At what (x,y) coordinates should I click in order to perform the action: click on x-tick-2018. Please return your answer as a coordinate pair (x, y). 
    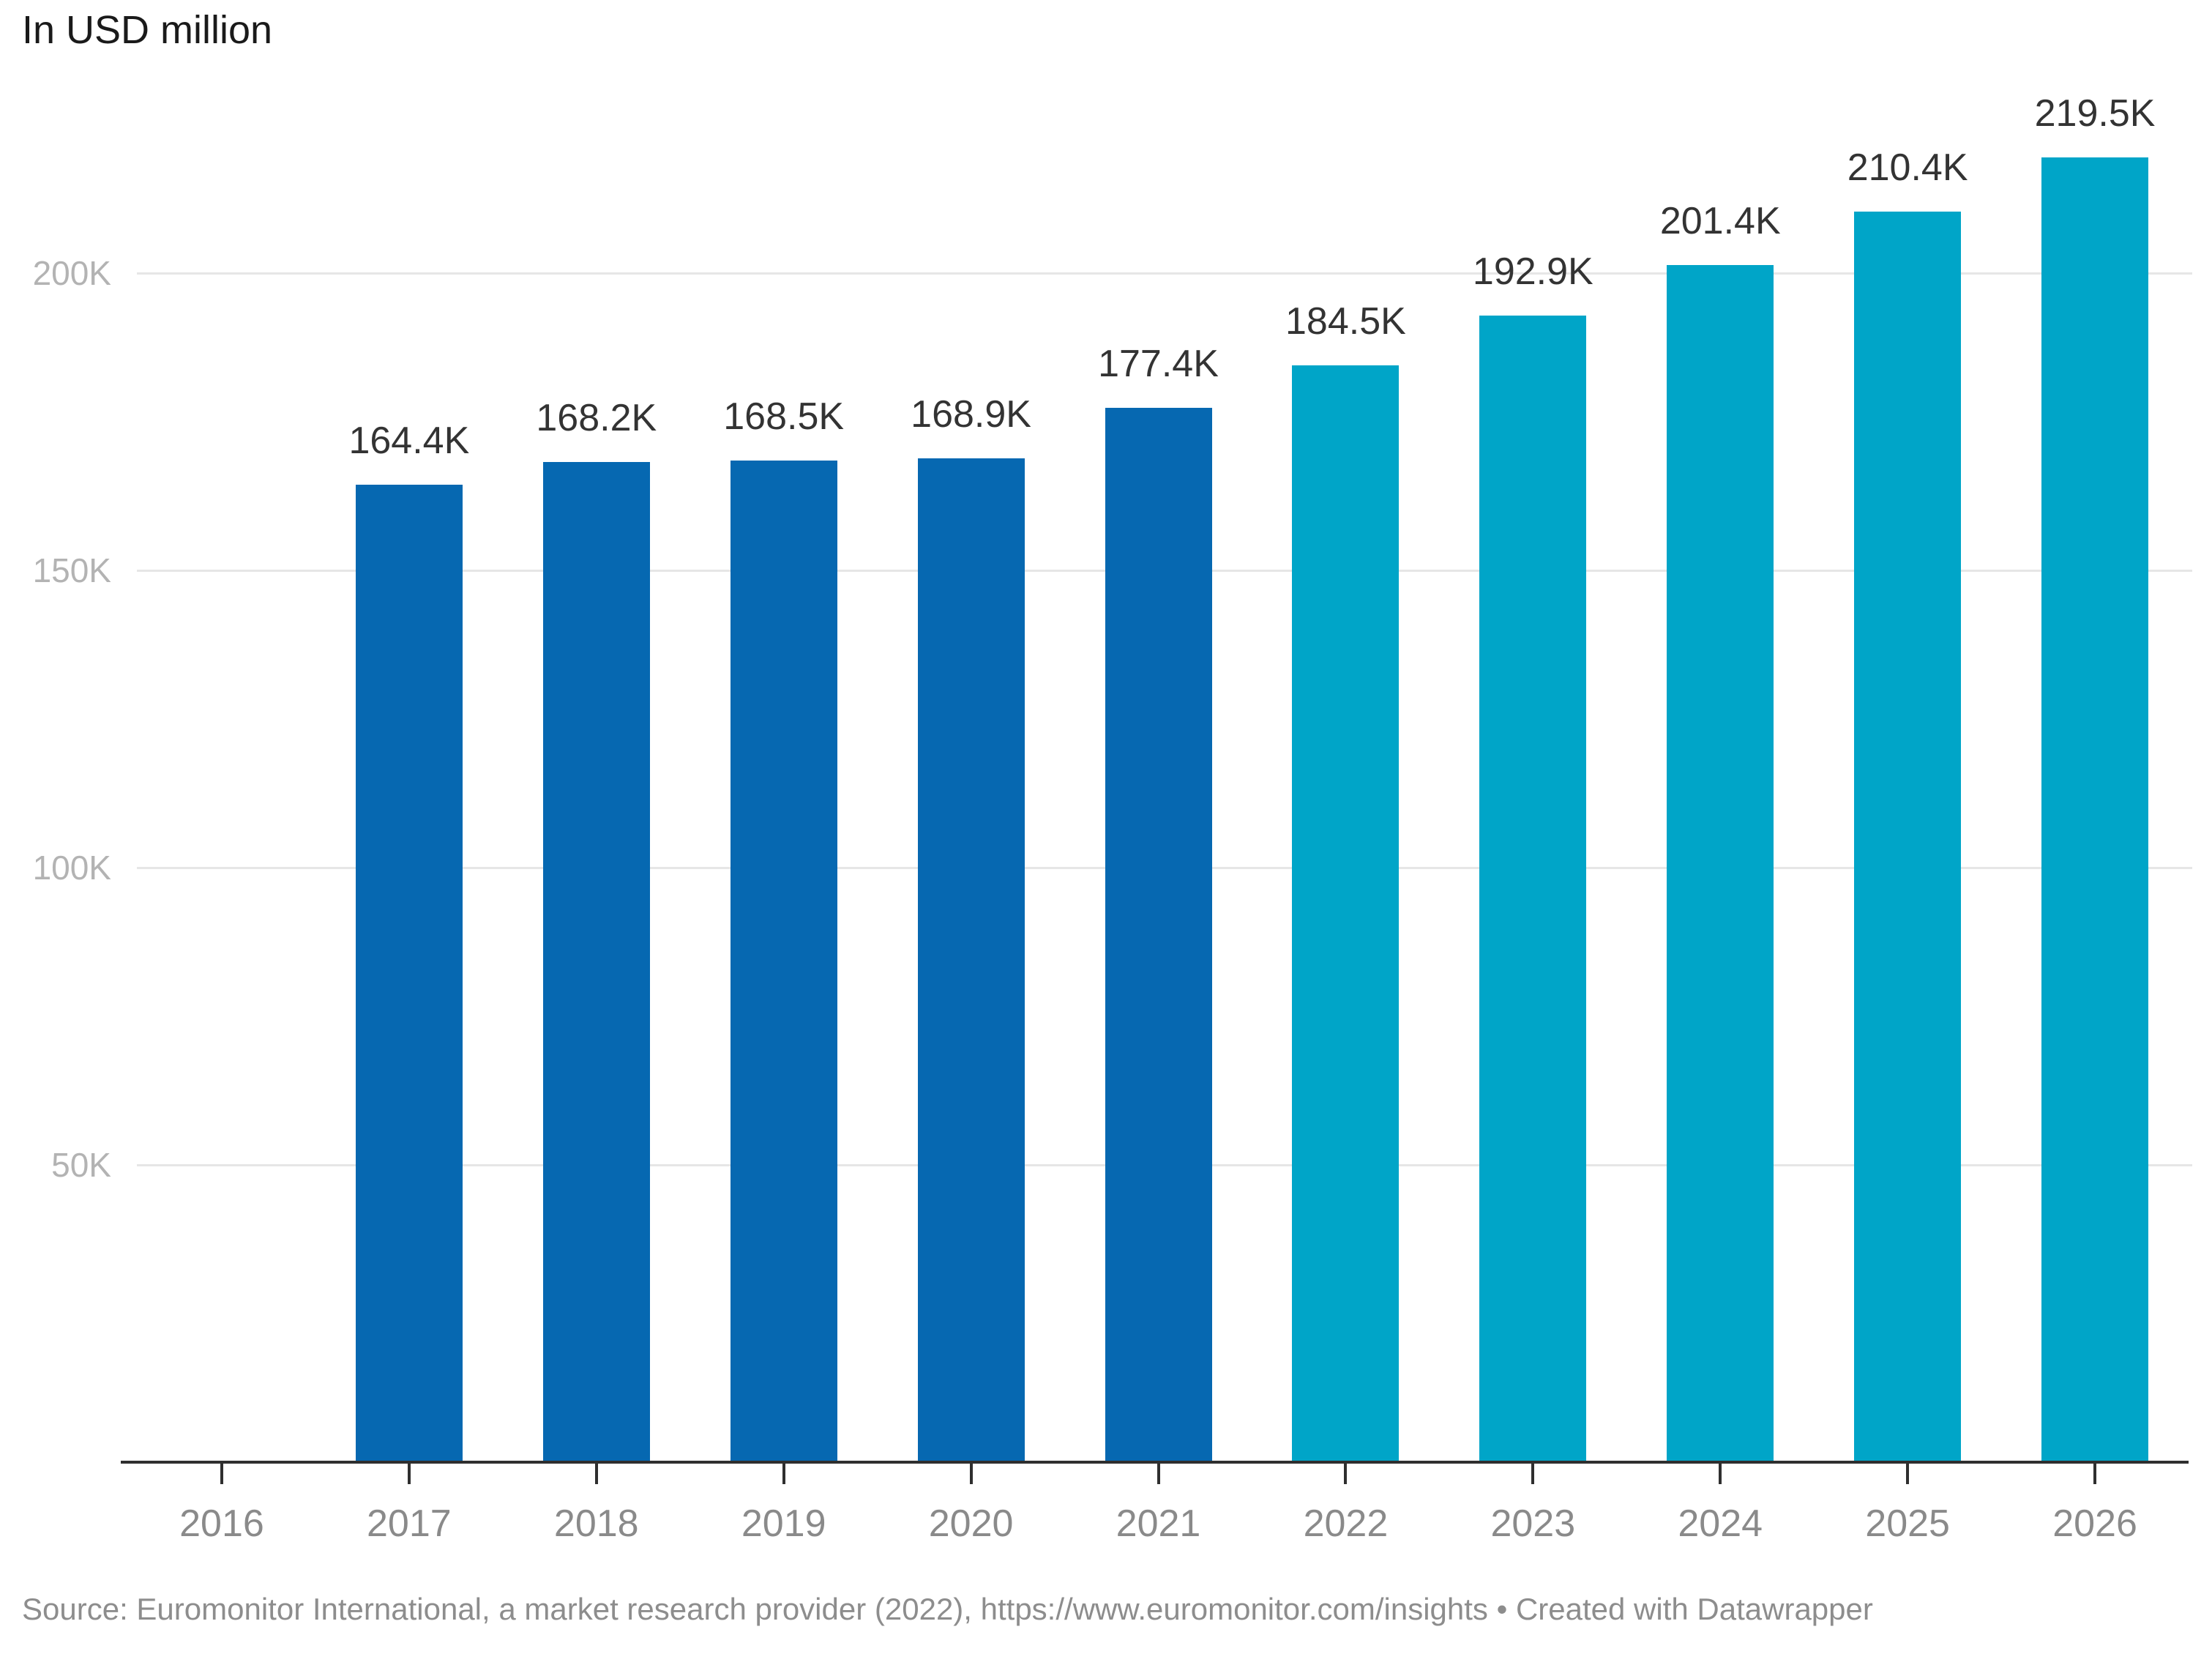
    Looking at the image, I should click on (596, 1474).